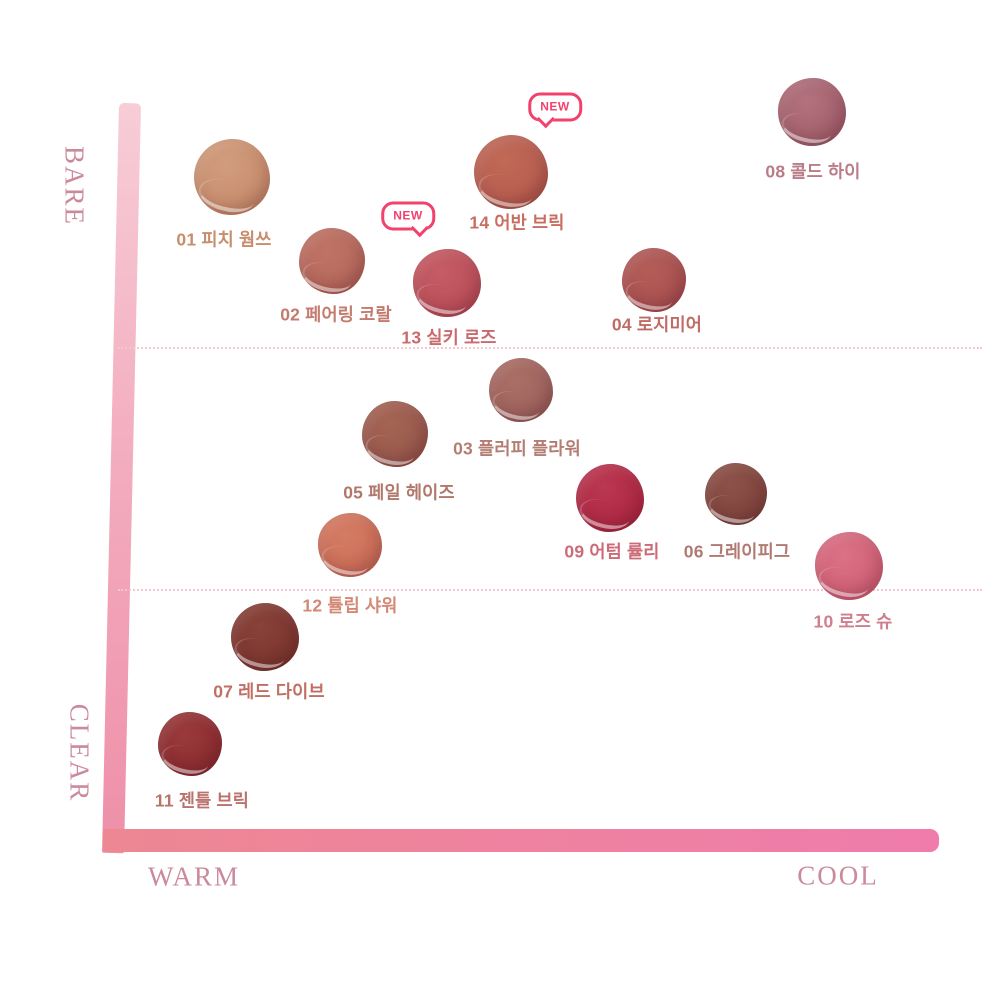 The image size is (1000, 1000). I want to click on y-axis-label-bare: BARE, so click(74, 186).